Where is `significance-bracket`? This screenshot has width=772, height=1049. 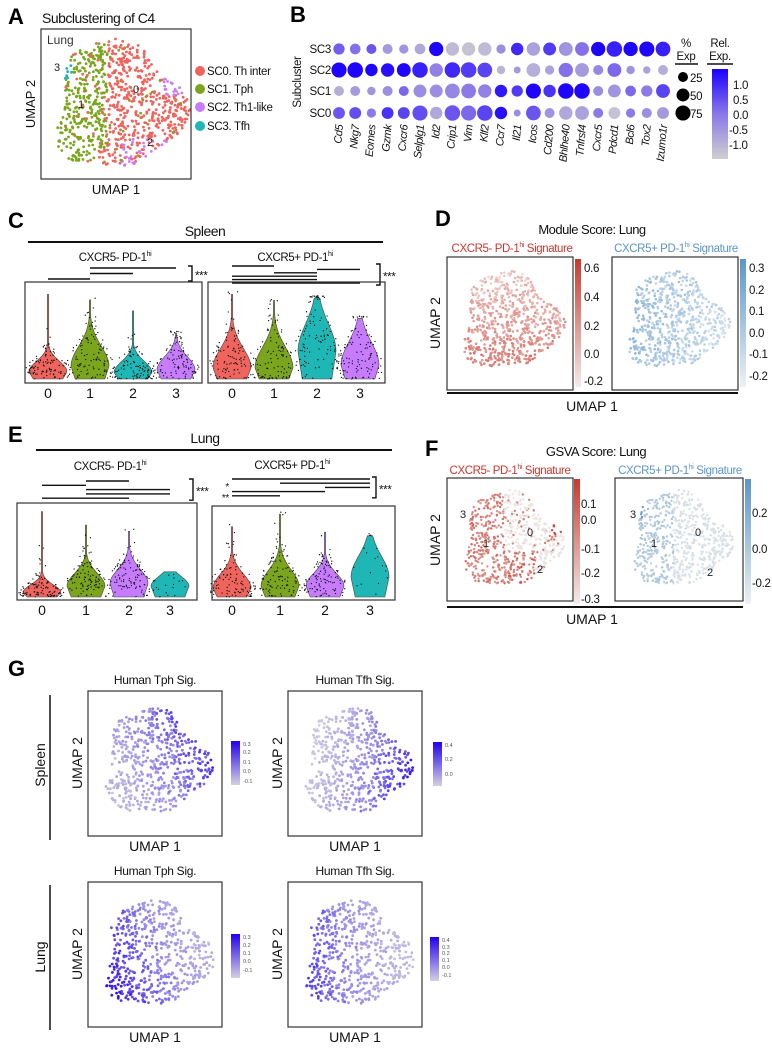 significance-bracket is located at coordinates (378, 274).